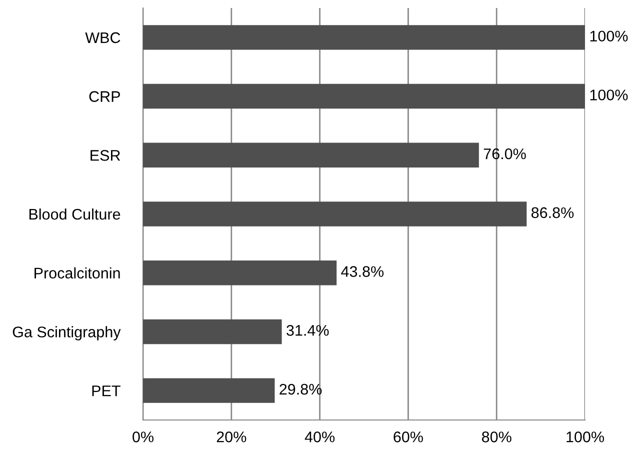 The height and width of the screenshot is (455, 635). What do you see at coordinates (102, 38) in the screenshot?
I see `y-tick-label: WBC` at bounding box center [102, 38].